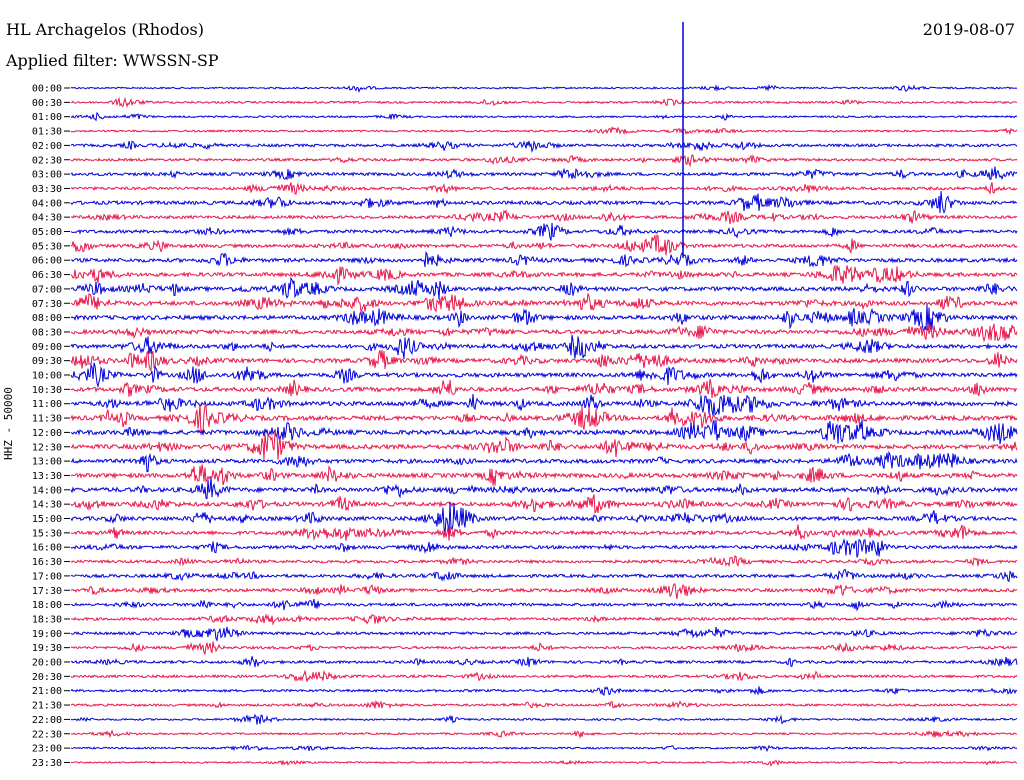 The image size is (1024, 780). Describe the element at coordinates (968, 29) in the screenshot. I see `date-label: 2019-08-07` at that location.